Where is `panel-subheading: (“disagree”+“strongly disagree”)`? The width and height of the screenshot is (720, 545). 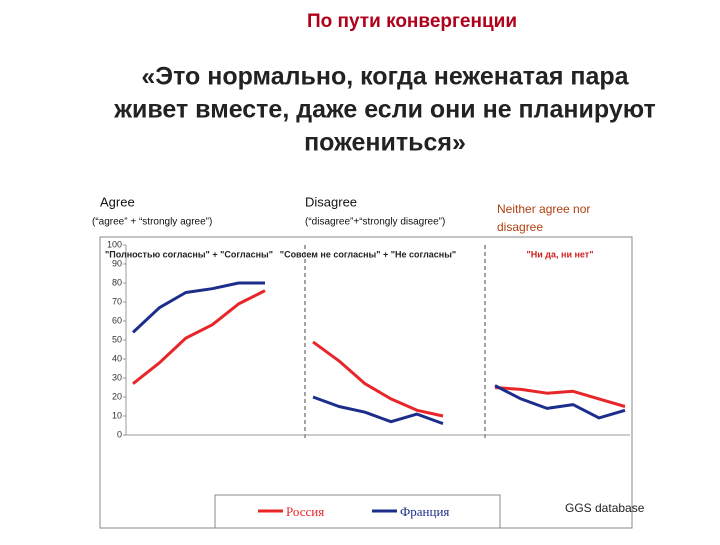
panel-subheading: (“disagree”+“strongly disagree”) is located at coordinates (375, 222).